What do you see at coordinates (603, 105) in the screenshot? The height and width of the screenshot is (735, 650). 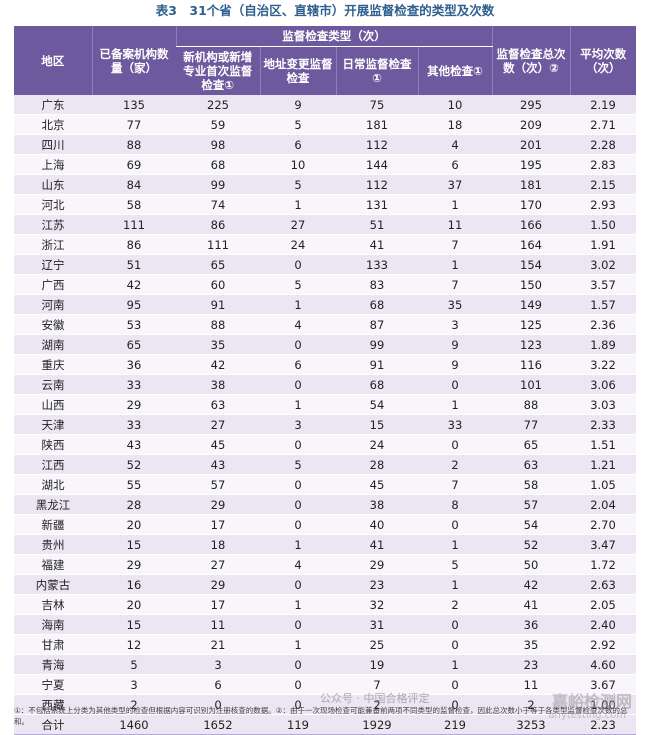 I see `cell-avg: 2.19` at bounding box center [603, 105].